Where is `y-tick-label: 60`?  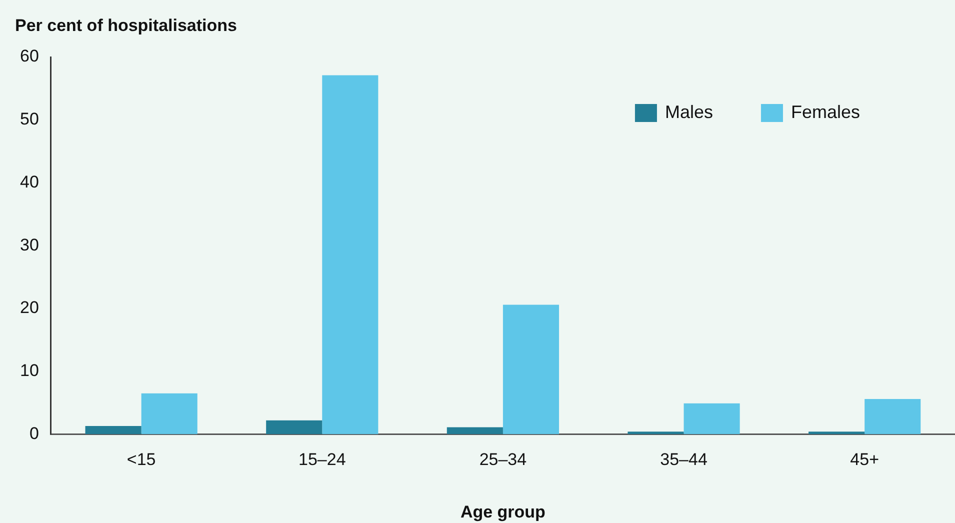 y-tick-label: 60 is located at coordinates (29, 56).